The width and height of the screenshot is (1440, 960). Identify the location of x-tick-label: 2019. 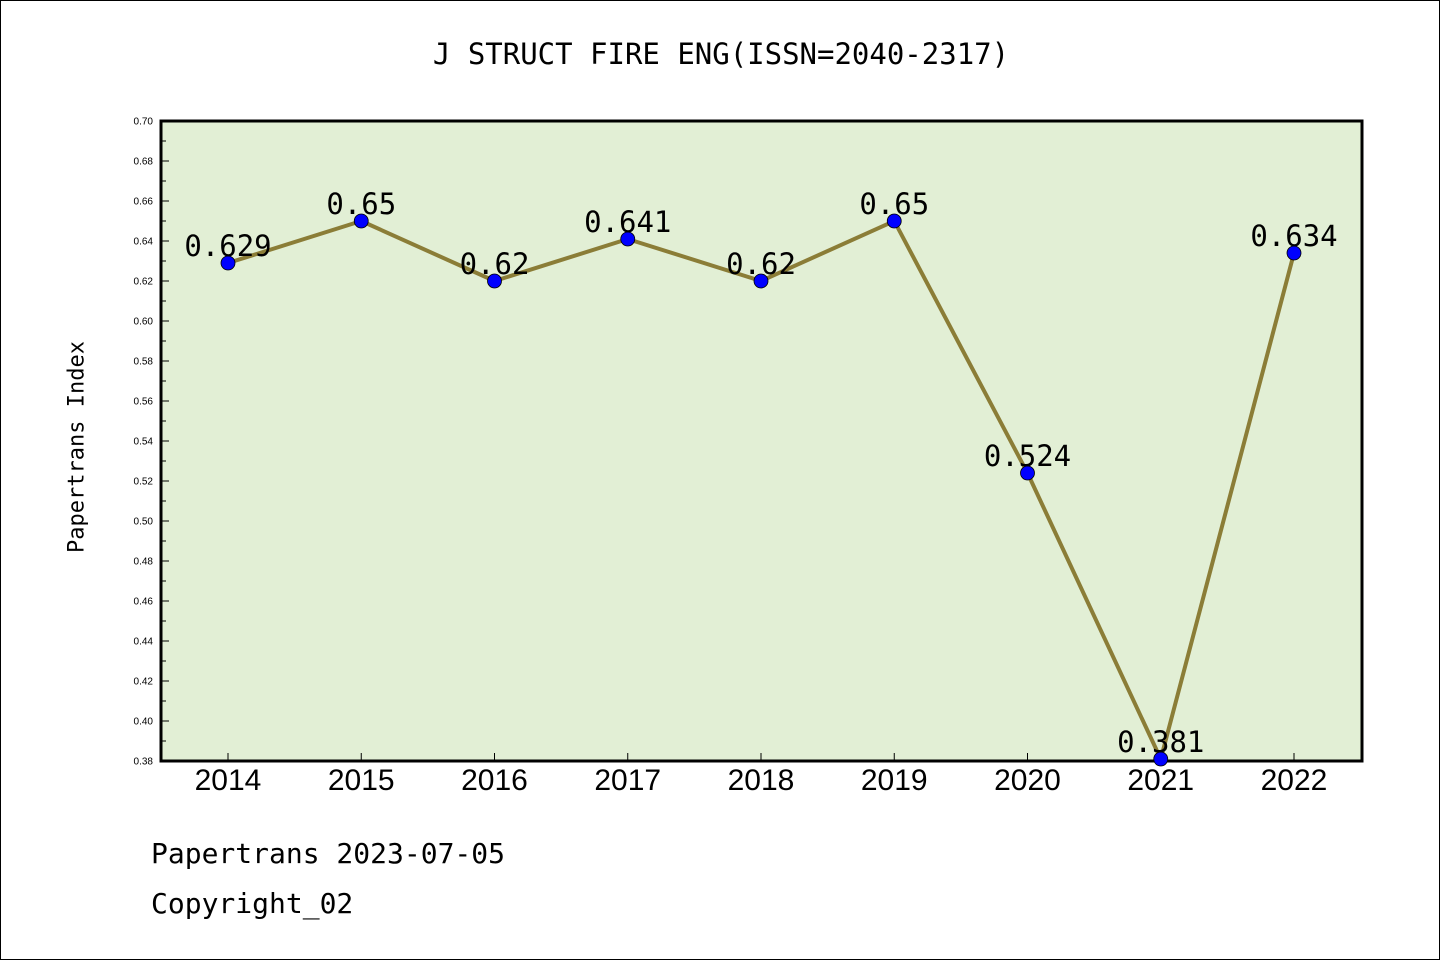
(894, 780).